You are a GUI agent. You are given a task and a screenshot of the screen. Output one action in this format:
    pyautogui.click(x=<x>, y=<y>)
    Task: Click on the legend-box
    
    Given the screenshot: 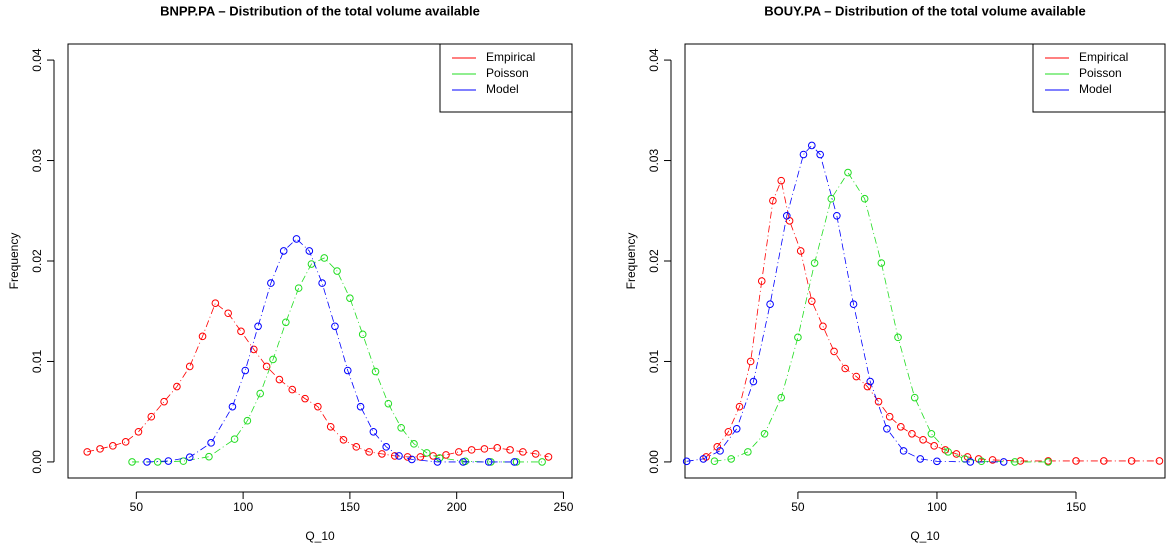 What is the action you would take?
    pyautogui.click(x=1099, y=78)
    